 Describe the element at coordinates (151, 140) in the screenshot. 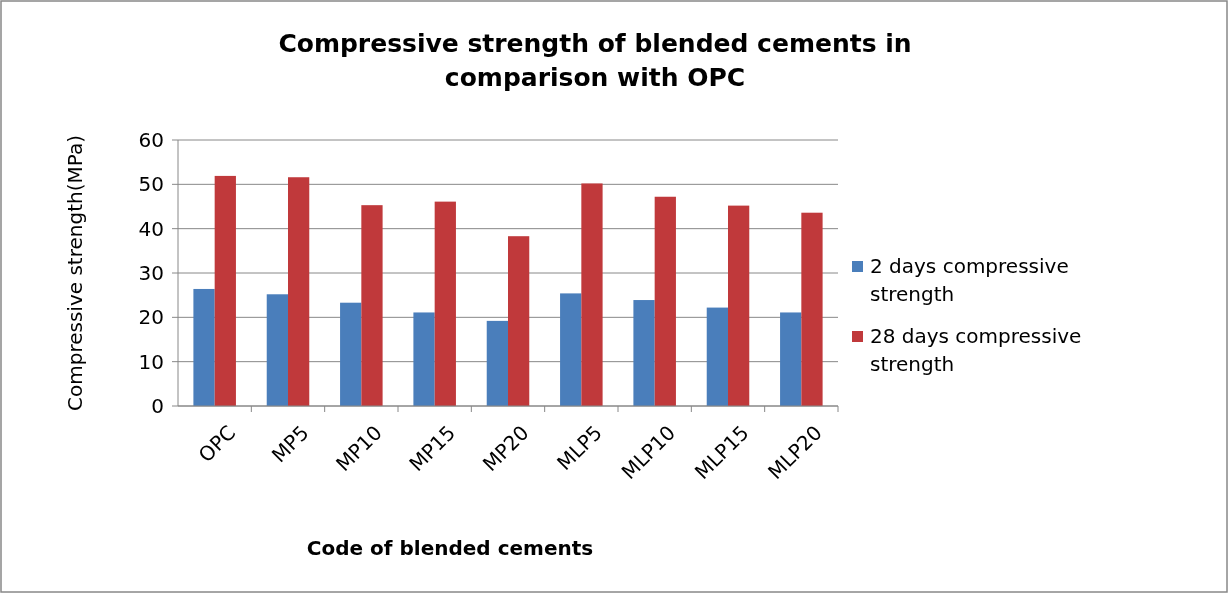

I see `y-tick-label: 60` at that location.